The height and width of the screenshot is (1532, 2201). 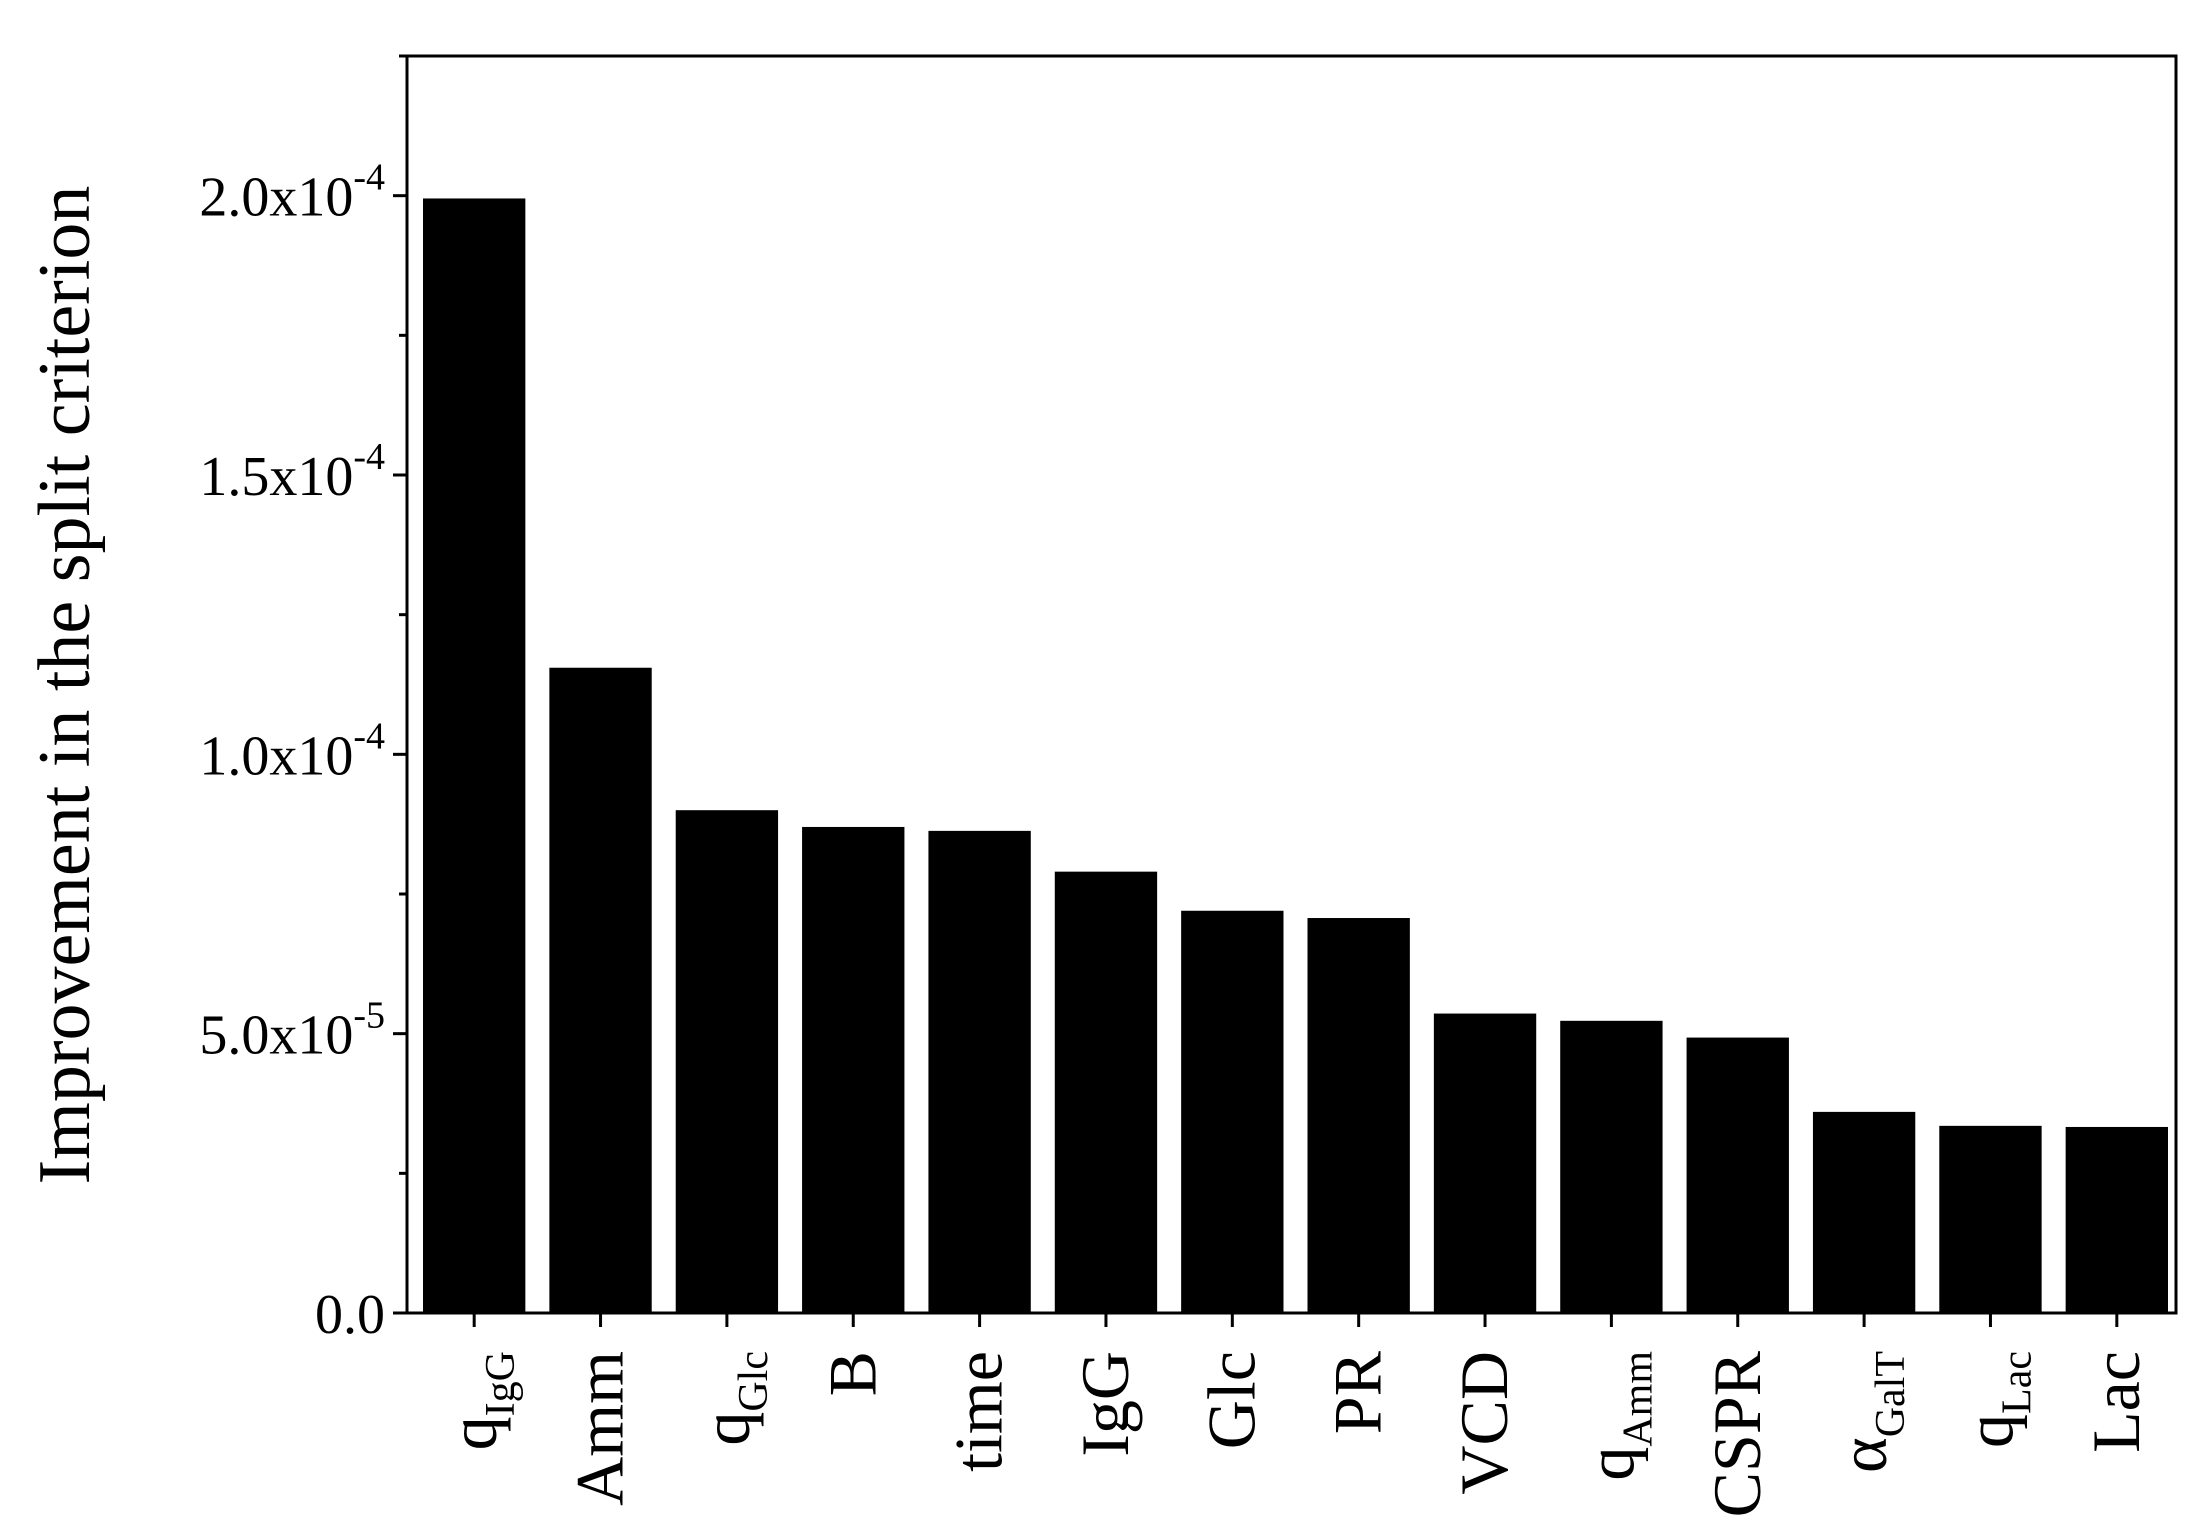 I want to click on x-tick-label: Glc, so click(x=1231, y=1400).